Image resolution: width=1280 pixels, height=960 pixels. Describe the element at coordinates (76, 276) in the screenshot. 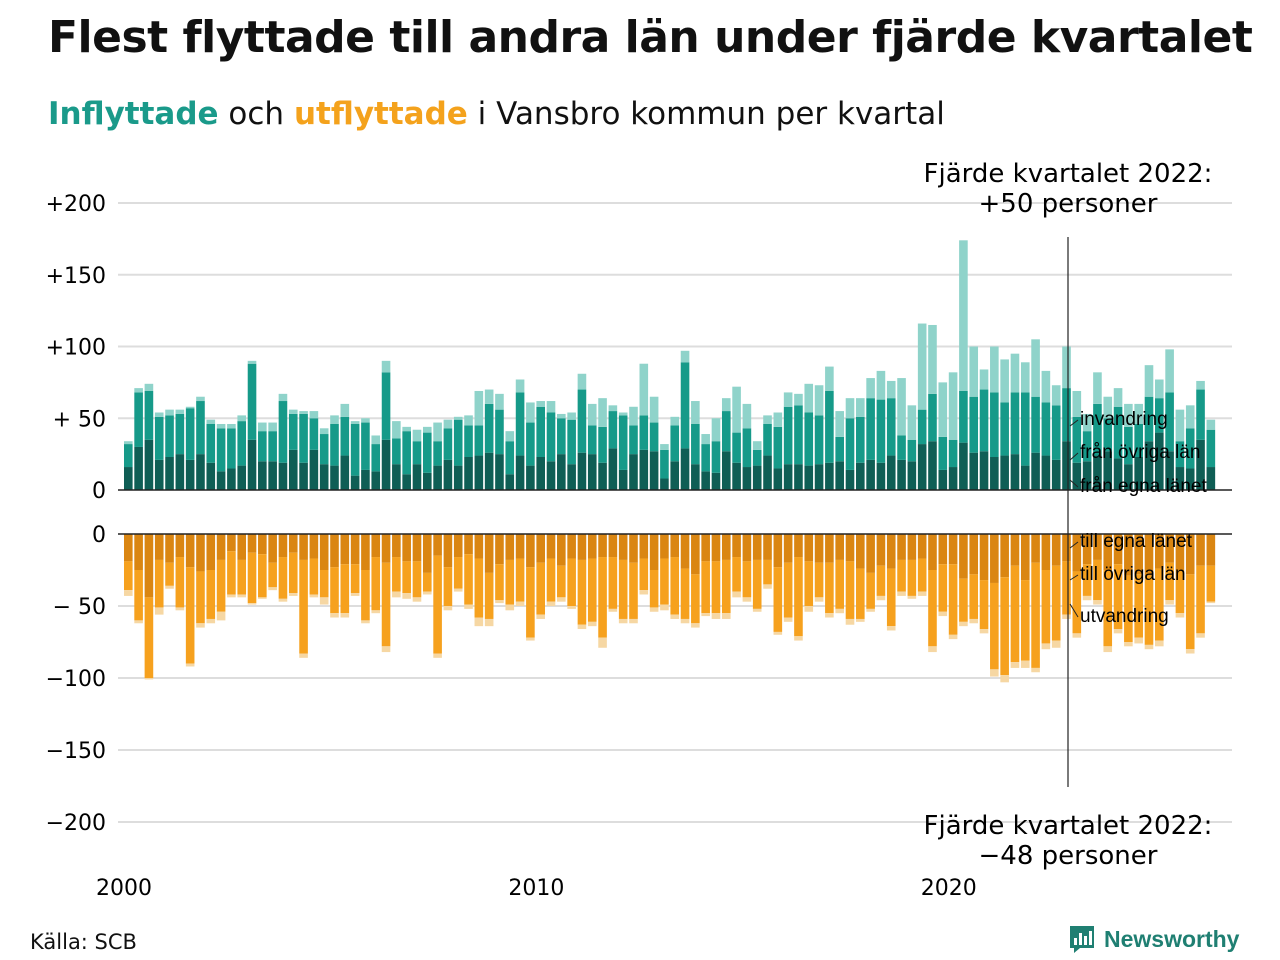

I see `y-tick-top: +150` at that location.